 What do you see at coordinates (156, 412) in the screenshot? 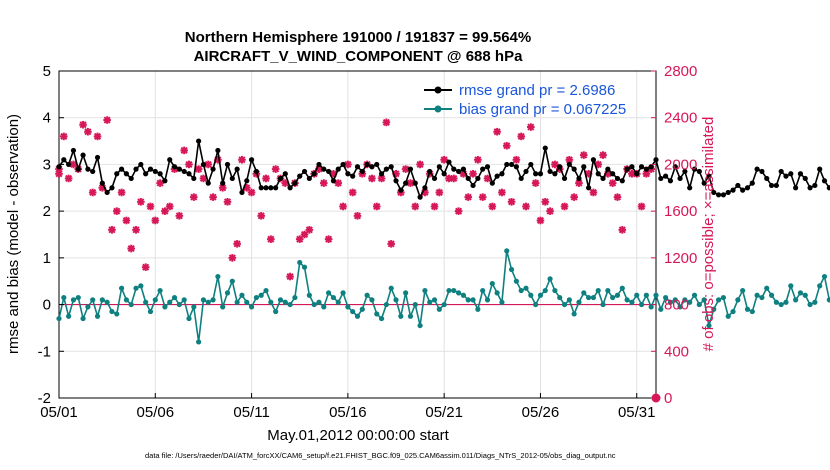
I see `x-tick-label: 05/06` at bounding box center [156, 412].